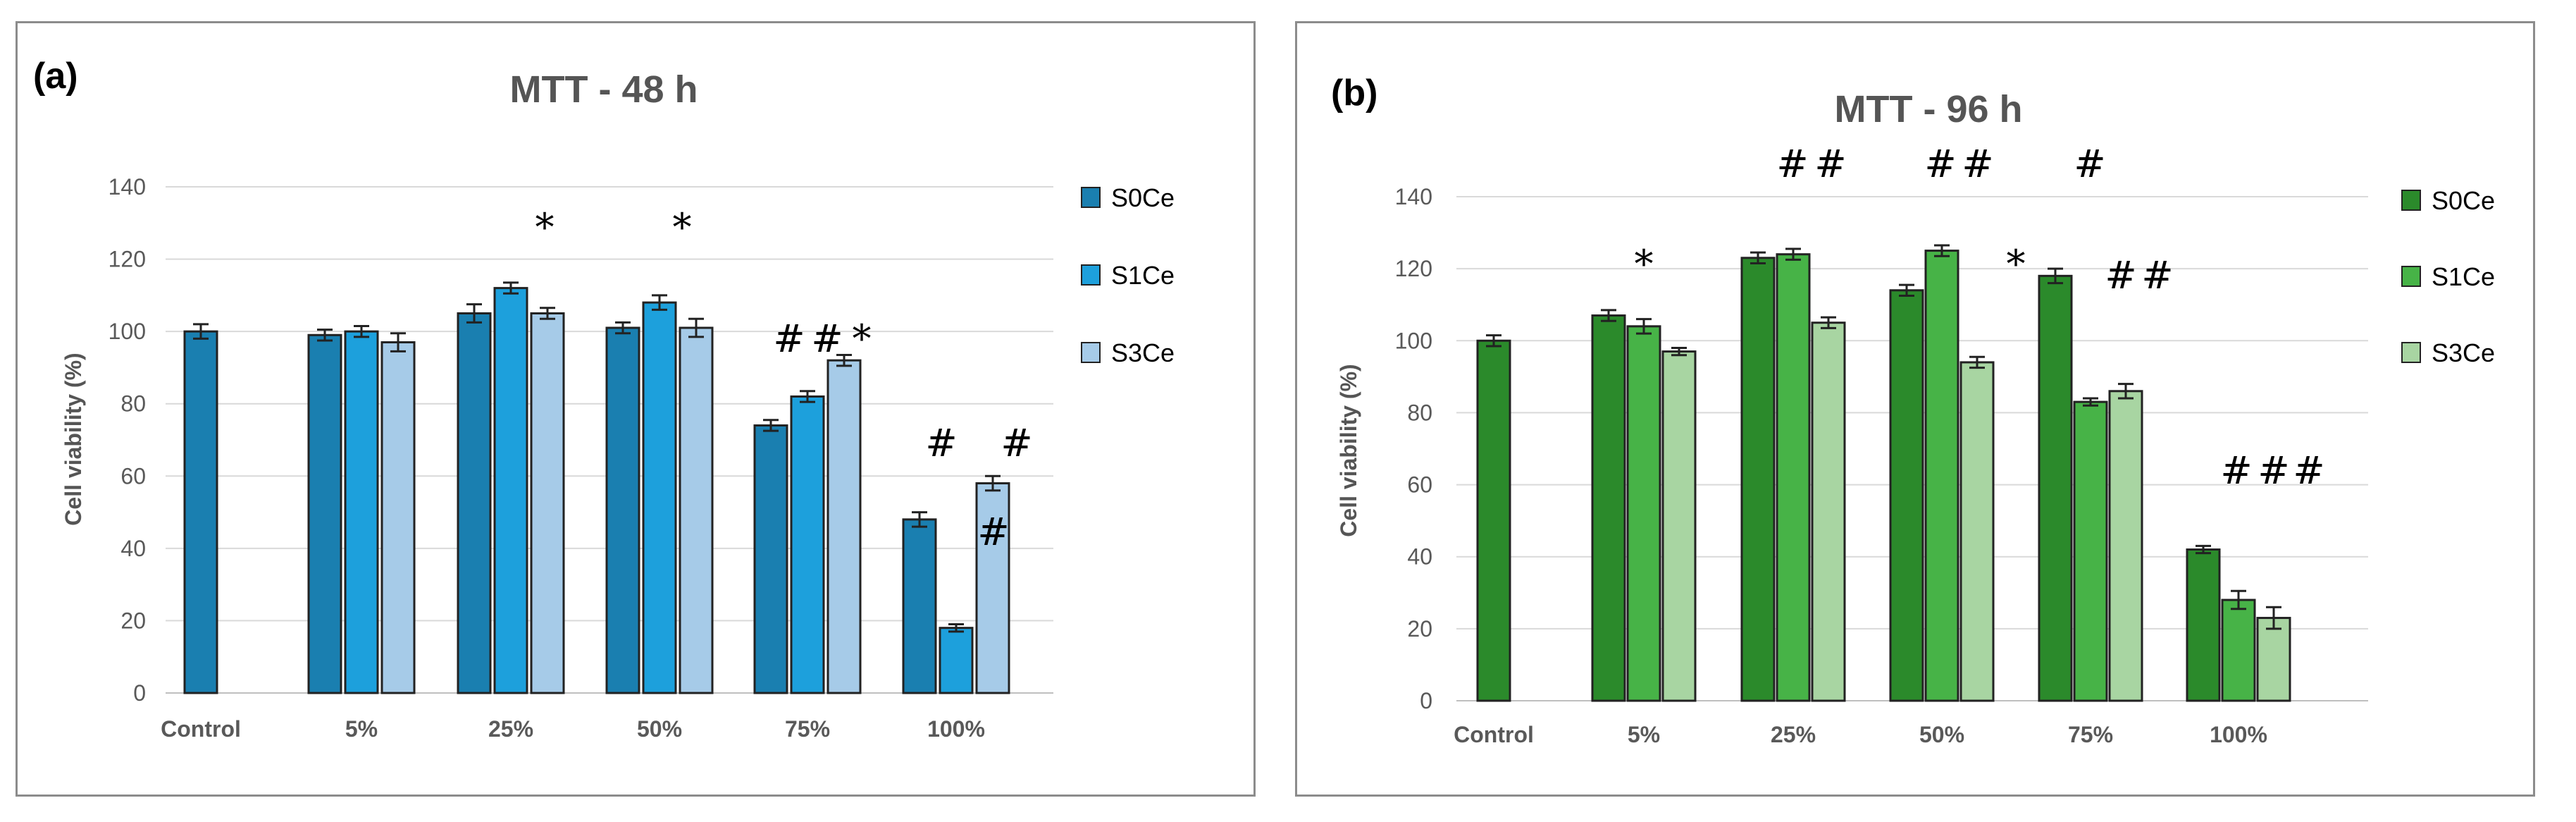  I want to click on annotation-b-3: #, so click(1940, 164).